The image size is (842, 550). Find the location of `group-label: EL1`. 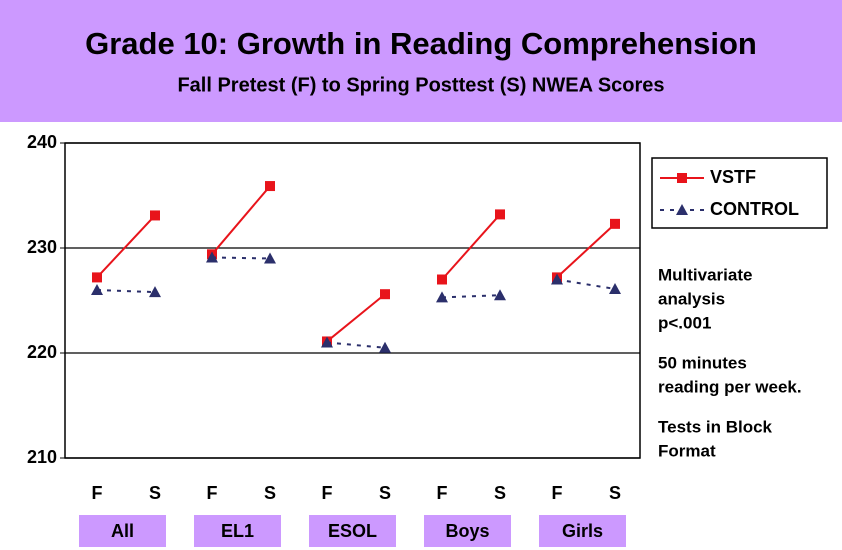

group-label: EL1 is located at coordinates (237, 531).